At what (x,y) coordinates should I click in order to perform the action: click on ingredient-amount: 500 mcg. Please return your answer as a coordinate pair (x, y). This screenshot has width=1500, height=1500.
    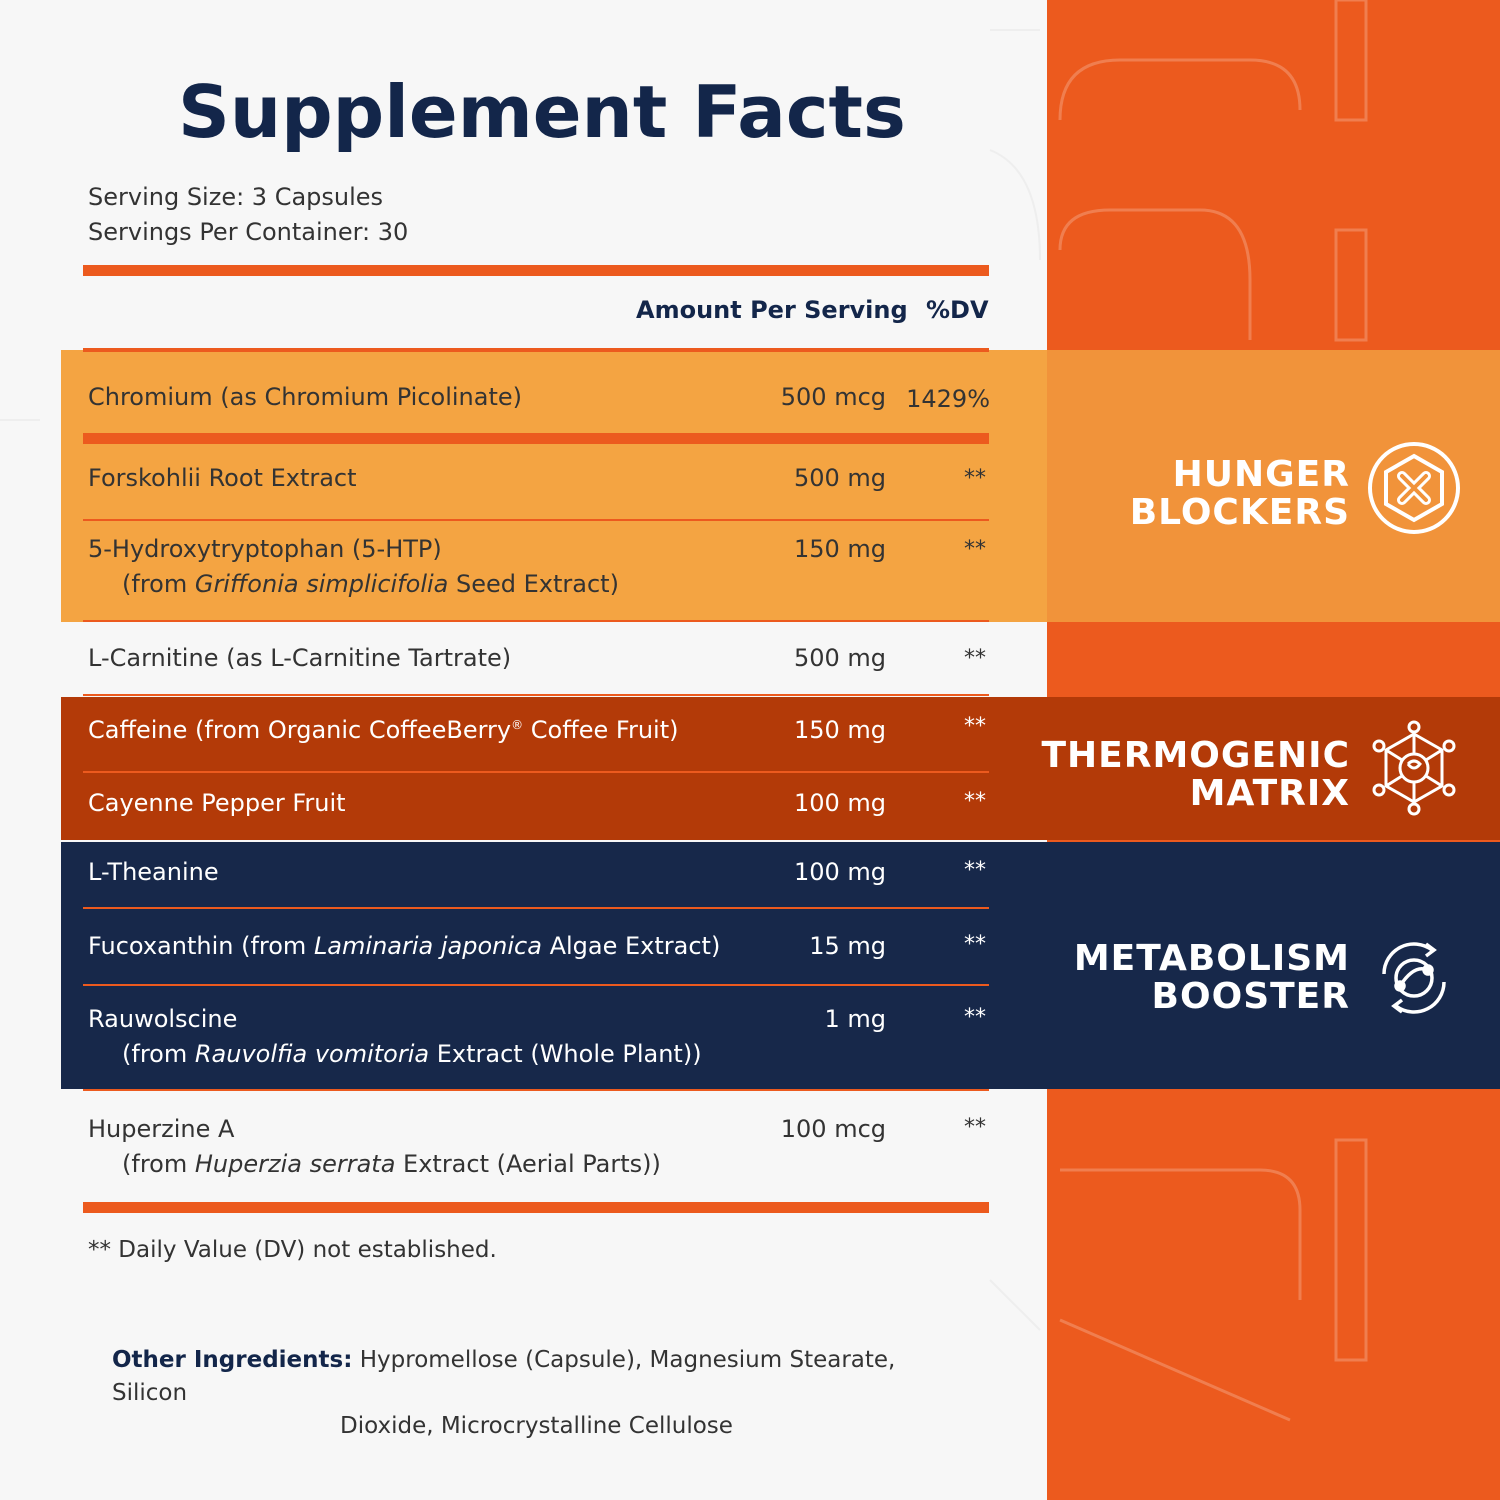
    Looking at the image, I should click on (833, 397).